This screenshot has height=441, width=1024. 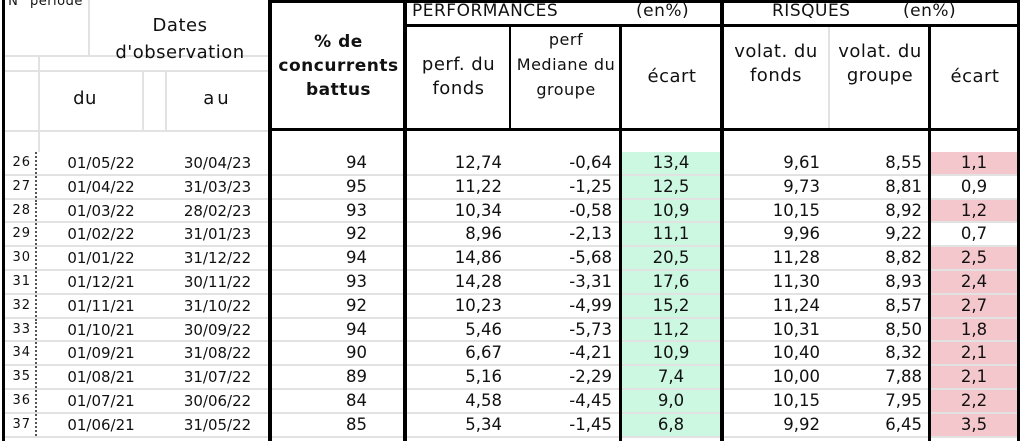 What do you see at coordinates (590, 186) in the screenshot?
I see `perf-median-cell: -1,25` at bounding box center [590, 186].